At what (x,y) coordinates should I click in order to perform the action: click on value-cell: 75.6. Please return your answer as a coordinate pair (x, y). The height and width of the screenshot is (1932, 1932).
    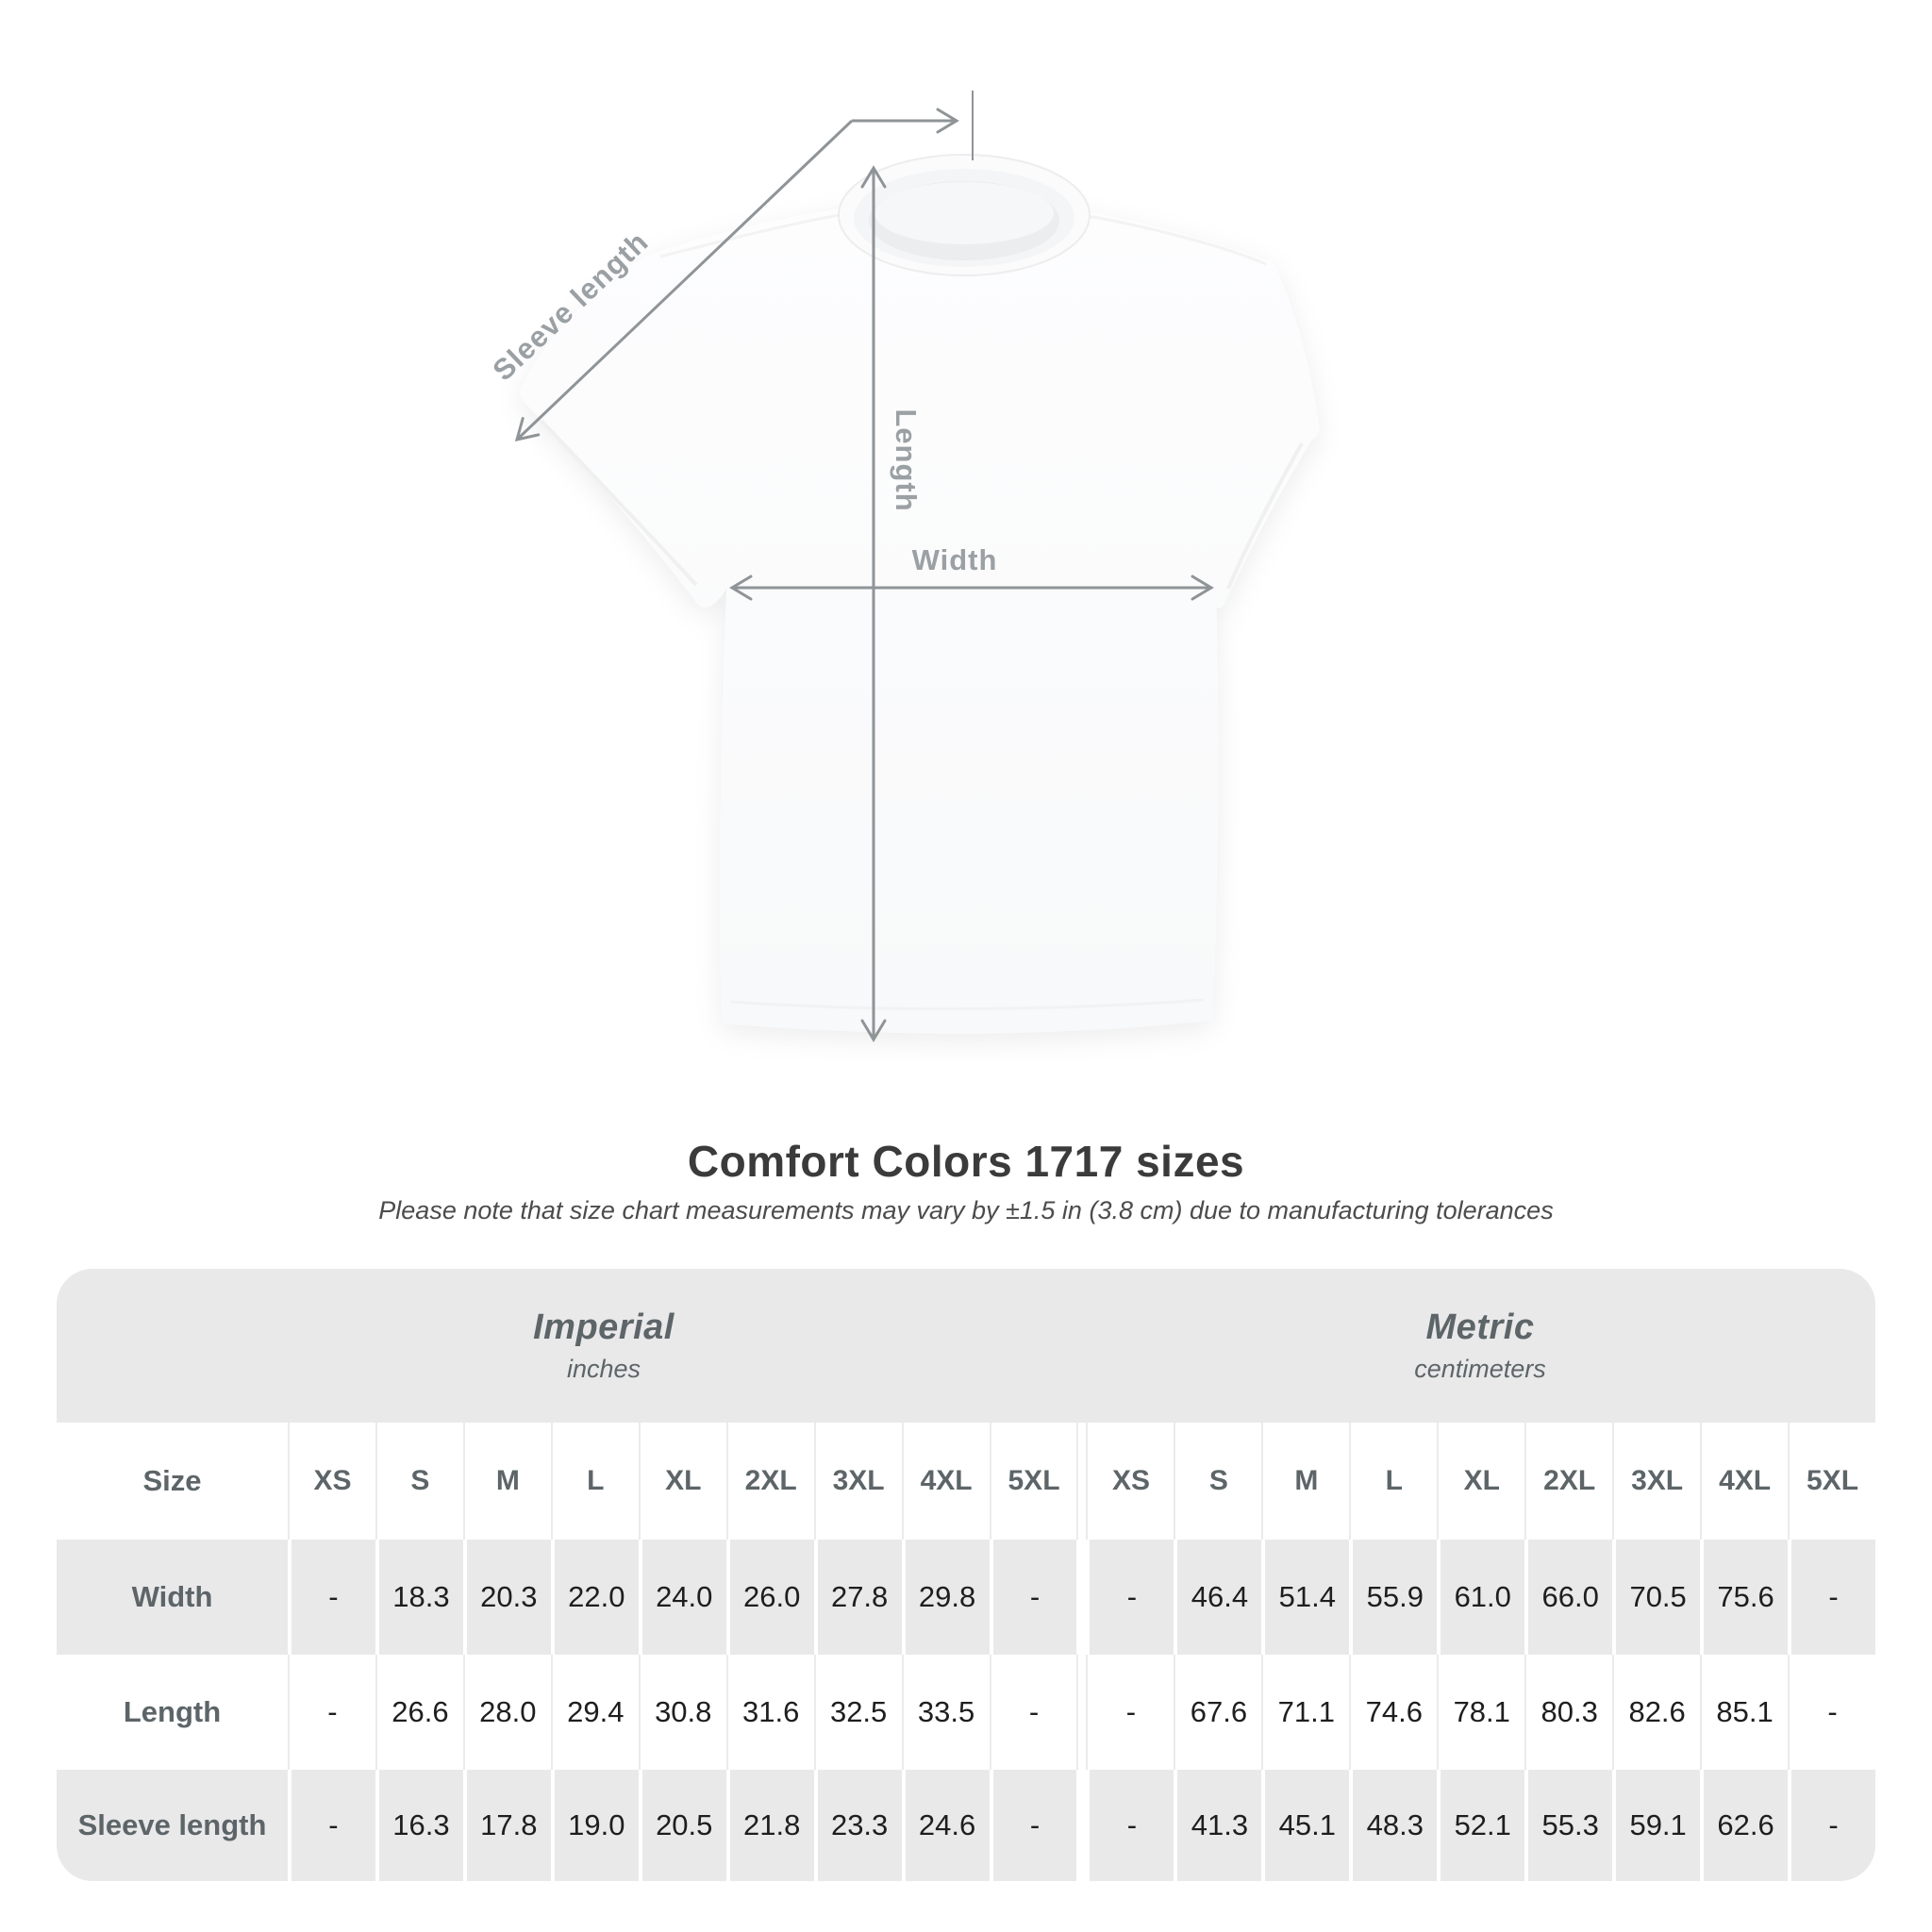
    Looking at the image, I should click on (1744, 1598).